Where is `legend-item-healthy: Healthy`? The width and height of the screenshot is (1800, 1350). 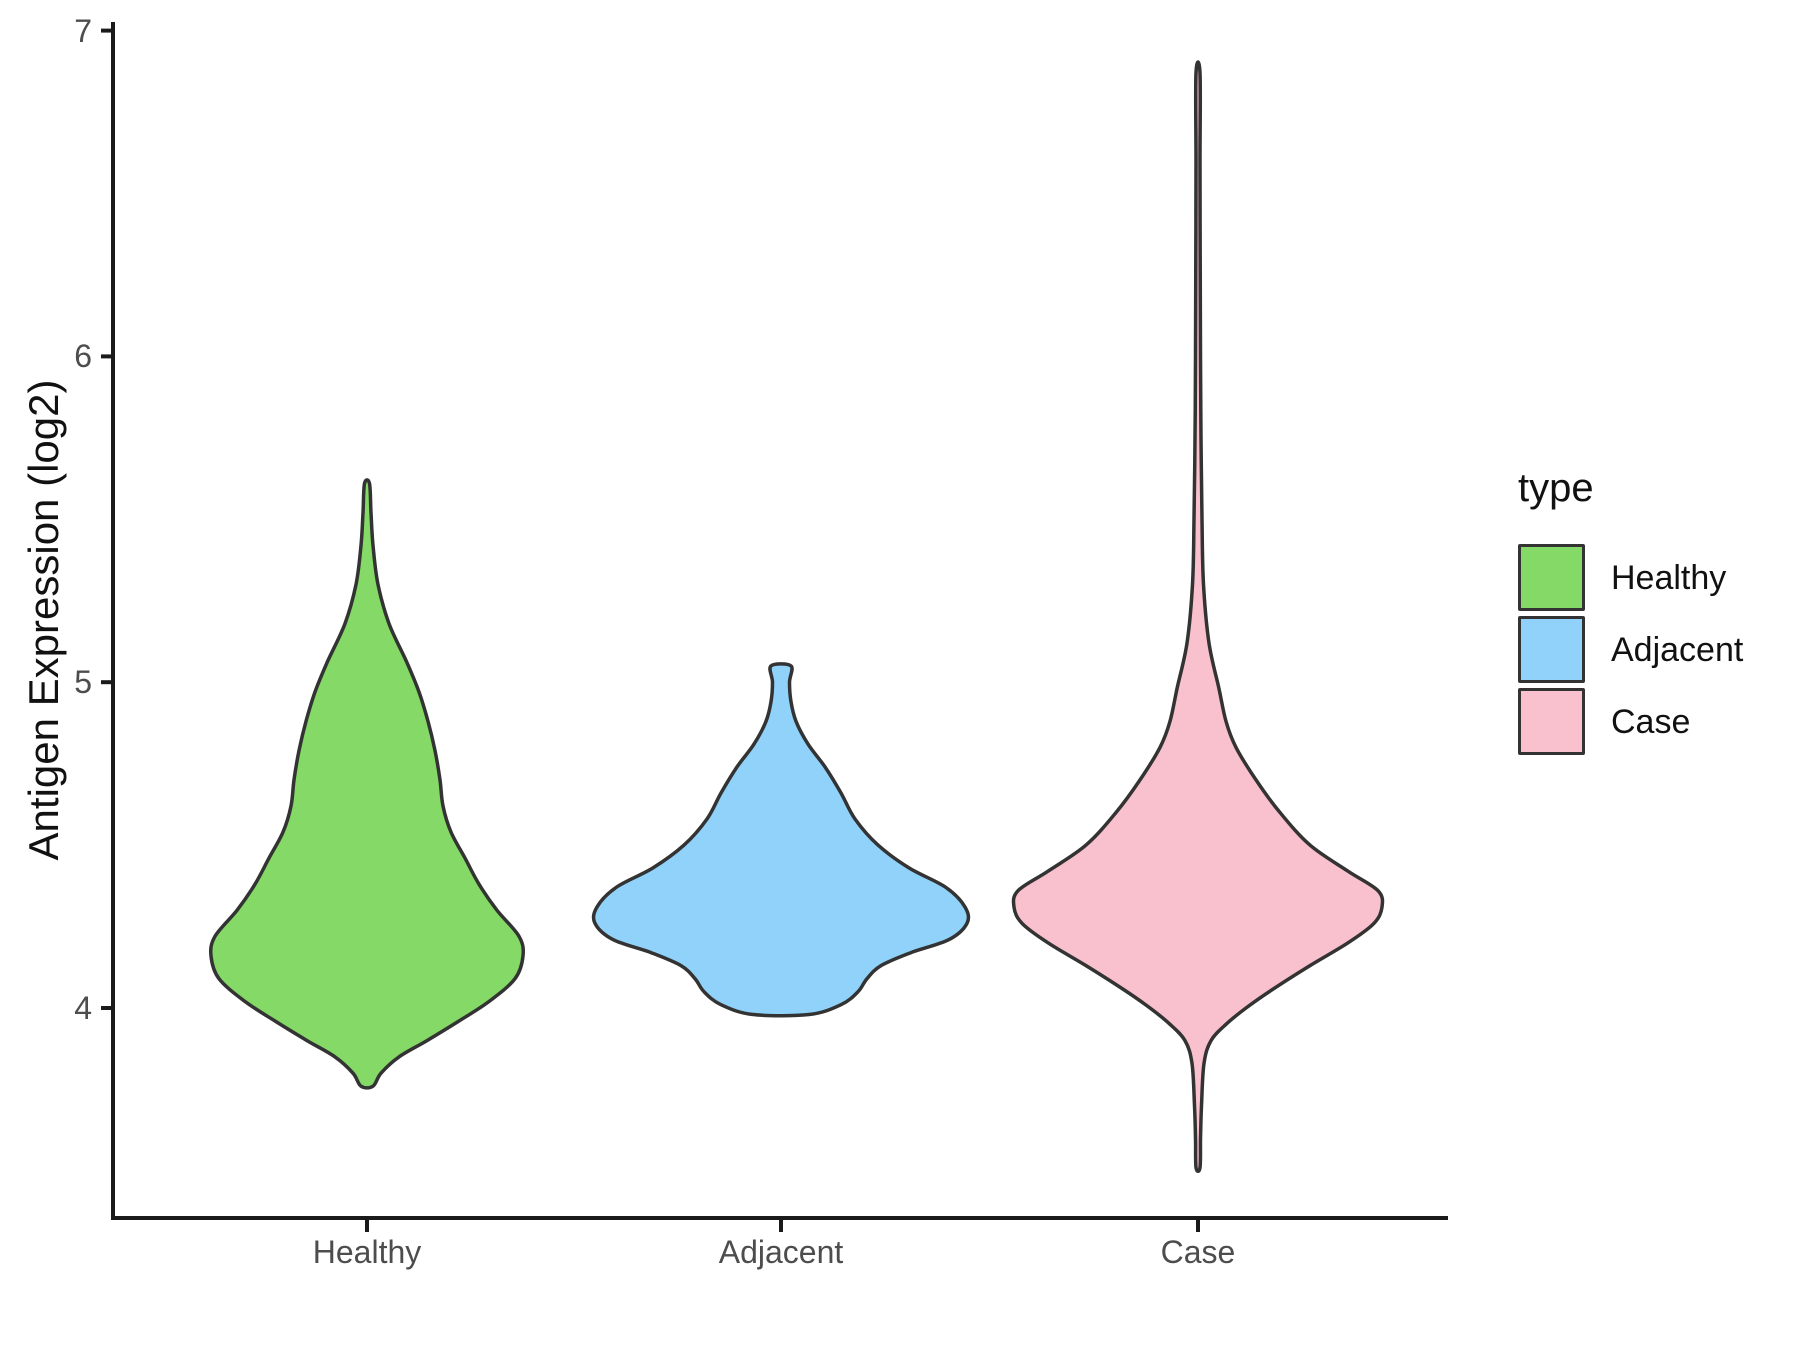
legend-item-healthy: Healthy is located at coordinates (1653, 577).